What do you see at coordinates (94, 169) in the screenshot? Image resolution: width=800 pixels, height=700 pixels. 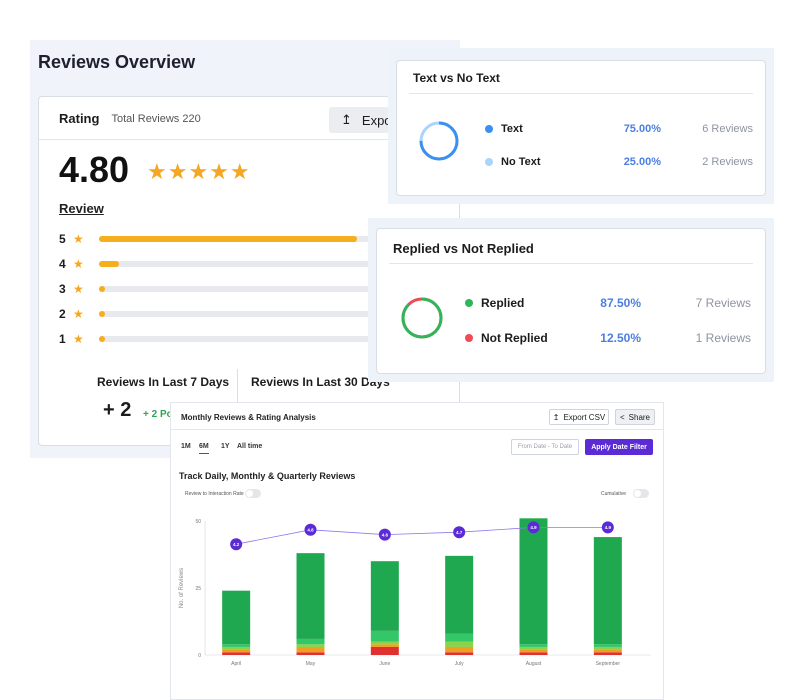 I see `average-rating: 4.80` at bounding box center [94, 169].